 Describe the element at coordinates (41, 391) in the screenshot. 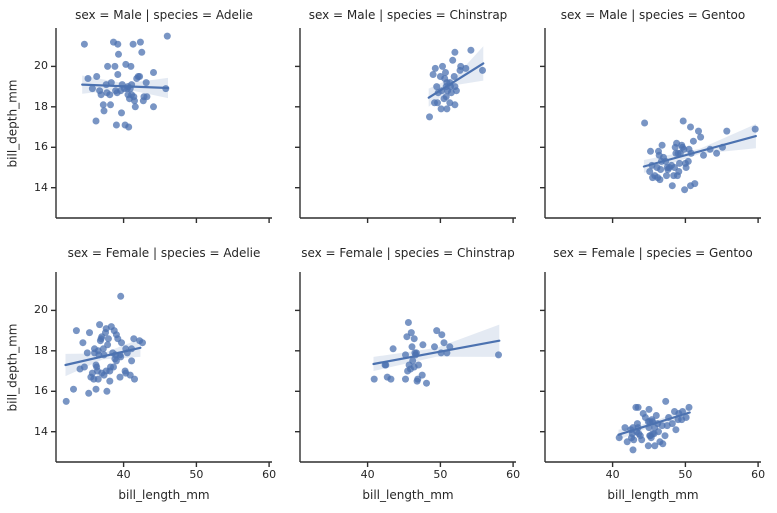

I see `y-tick-label: 16` at that location.